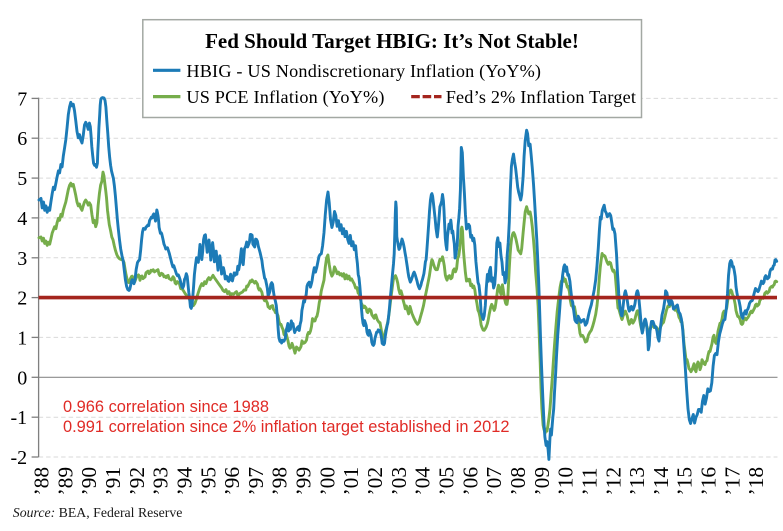  Describe the element at coordinates (470, 481) in the screenshot. I see `svg-text: ’06` at that location.